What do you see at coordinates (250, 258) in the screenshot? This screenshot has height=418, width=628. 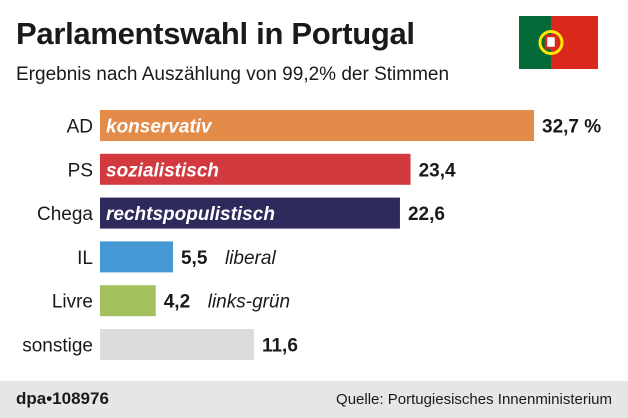 I see `party-descriptor: liberal` at bounding box center [250, 258].